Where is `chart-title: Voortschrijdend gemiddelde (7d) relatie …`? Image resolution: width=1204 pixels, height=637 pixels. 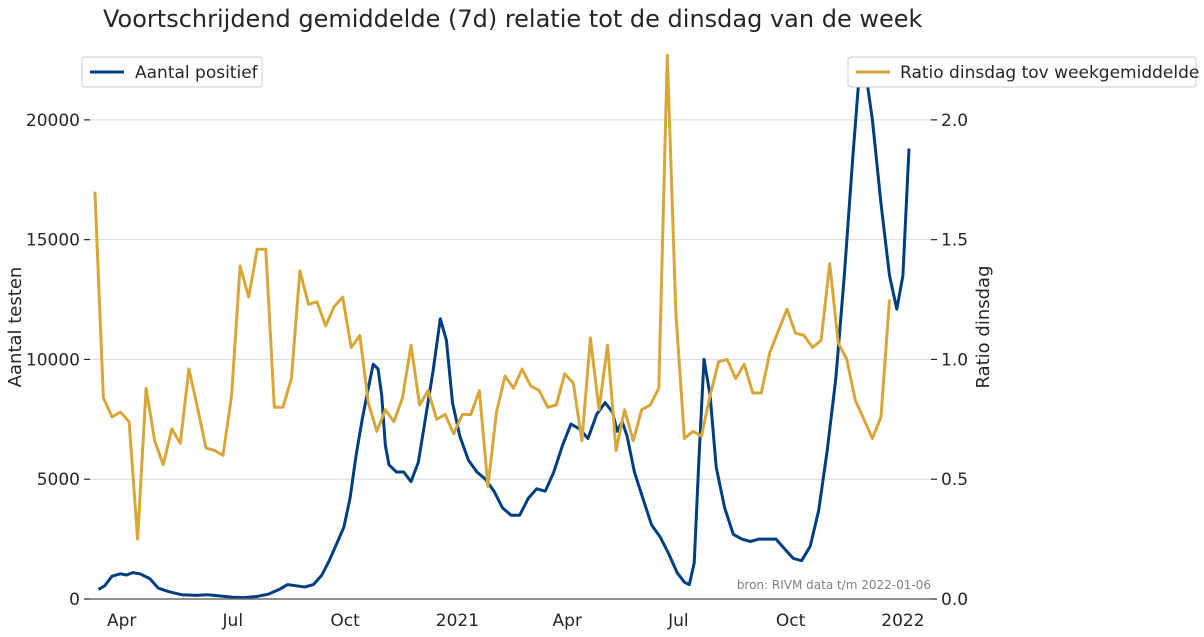
chart-title: Voortschrijdend gemiddelde (7d) relatie … is located at coordinates (513, 19).